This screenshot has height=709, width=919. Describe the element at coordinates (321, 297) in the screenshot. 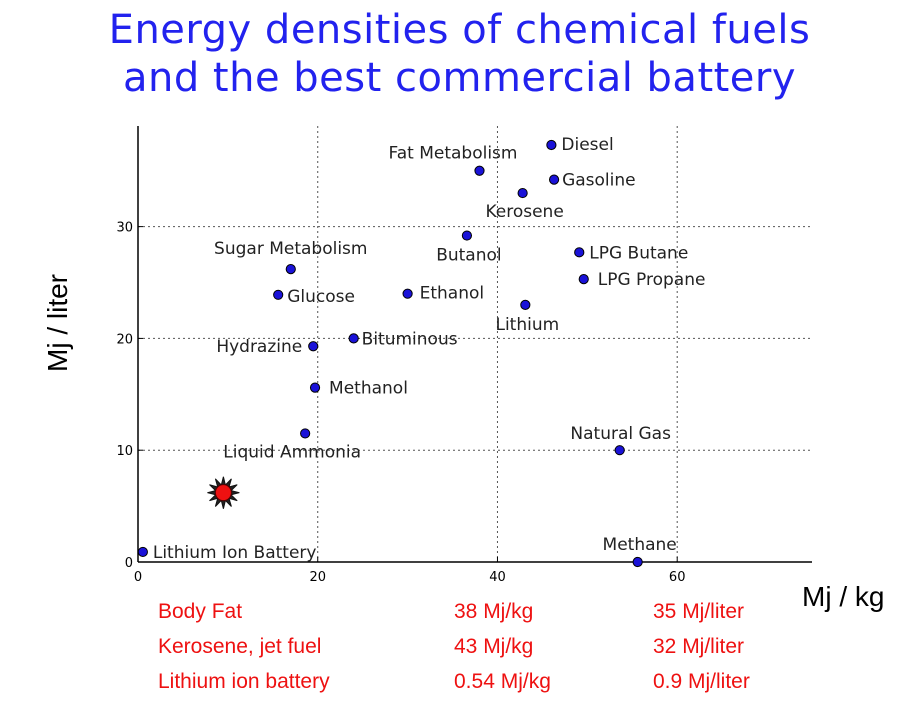

I see `data-point-label: Glucose` at that location.